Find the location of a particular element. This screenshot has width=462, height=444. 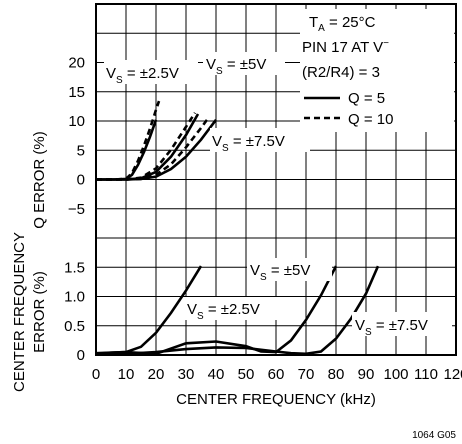

bottom-y-axis-label-line1: CENTER FREQUENCY is located at coordinates (19, 312).